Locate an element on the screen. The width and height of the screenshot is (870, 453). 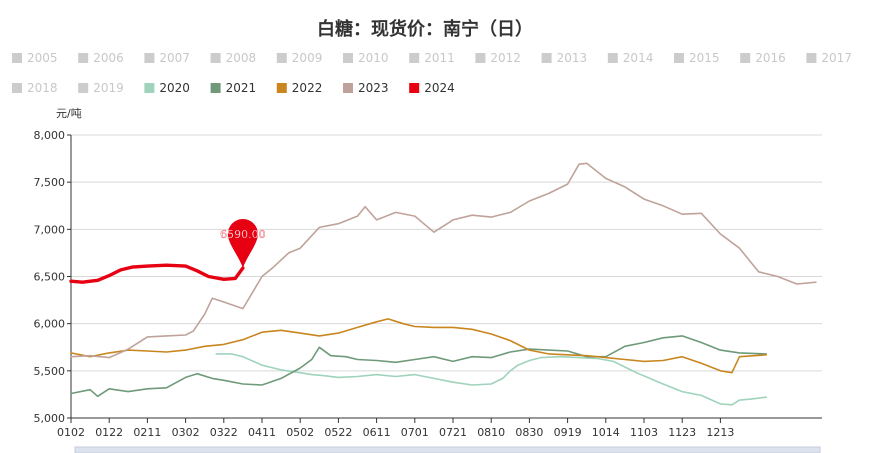
legend-item-2013: 2013 is located at coordinates (564, 58).